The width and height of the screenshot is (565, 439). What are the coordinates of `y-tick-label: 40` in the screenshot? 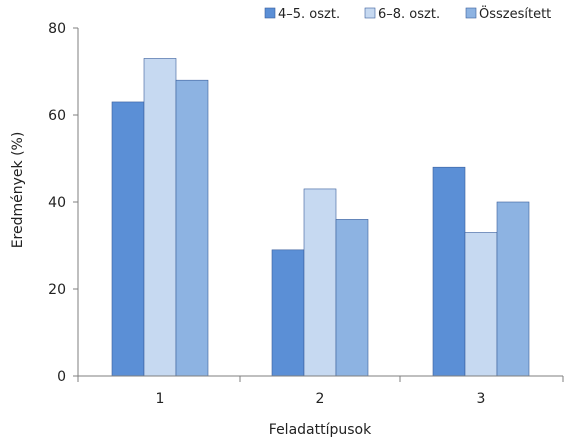 It's located at (57, 203).